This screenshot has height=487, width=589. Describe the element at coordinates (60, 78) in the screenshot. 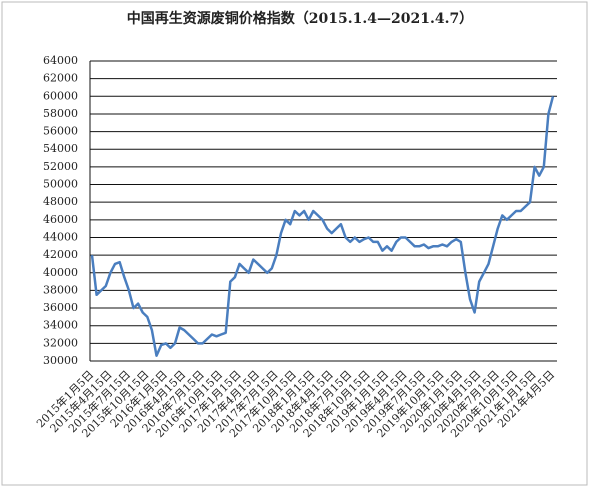

I see `y-tick-label: 62000` at that location.